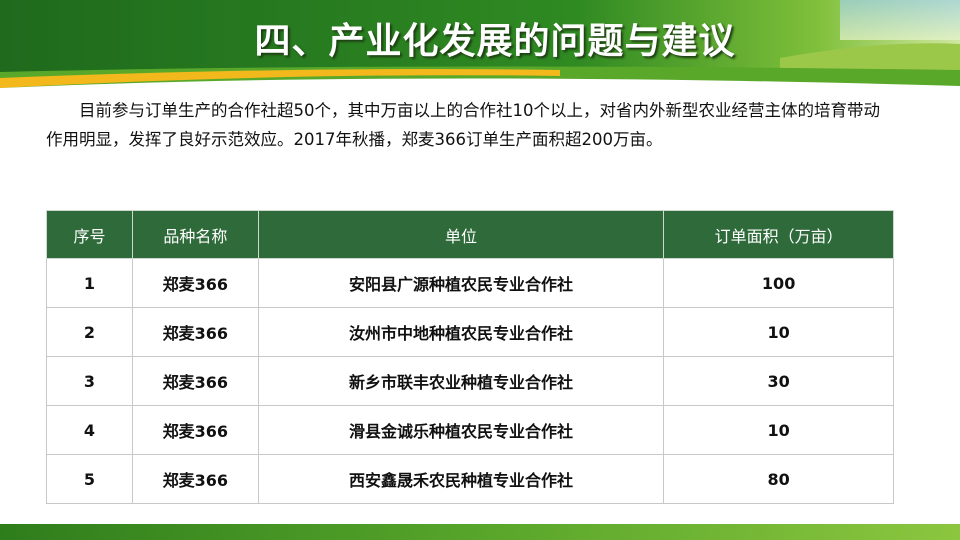 Image resolution: width=960 pixels, height=540 pixels. I want to click on cell-index: 1, so click(89, 283).